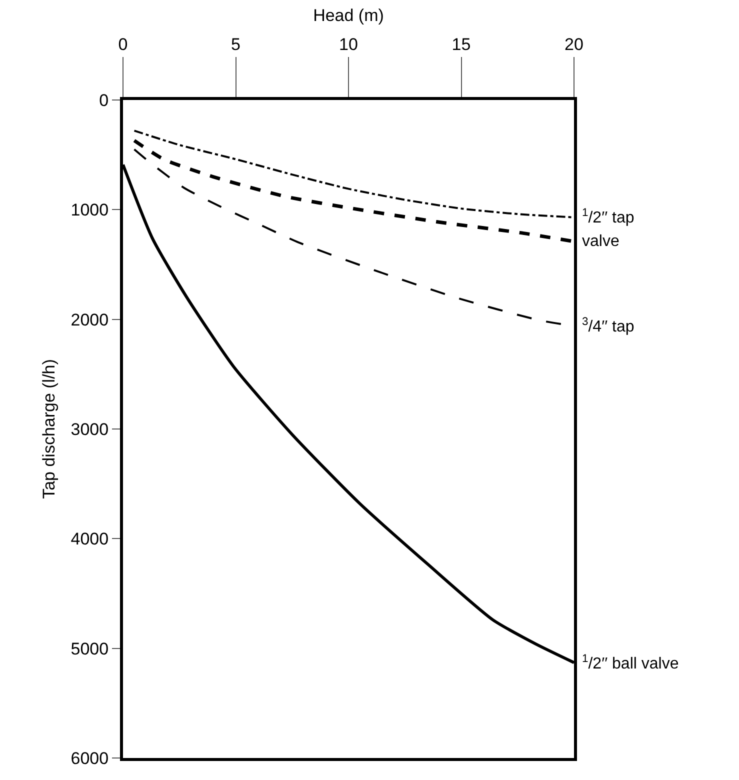 Image resolution: width=739 pixels, height=780 pixels. I want to click on series-label: $^{3}$/4′′ tap, so click(608, 326).